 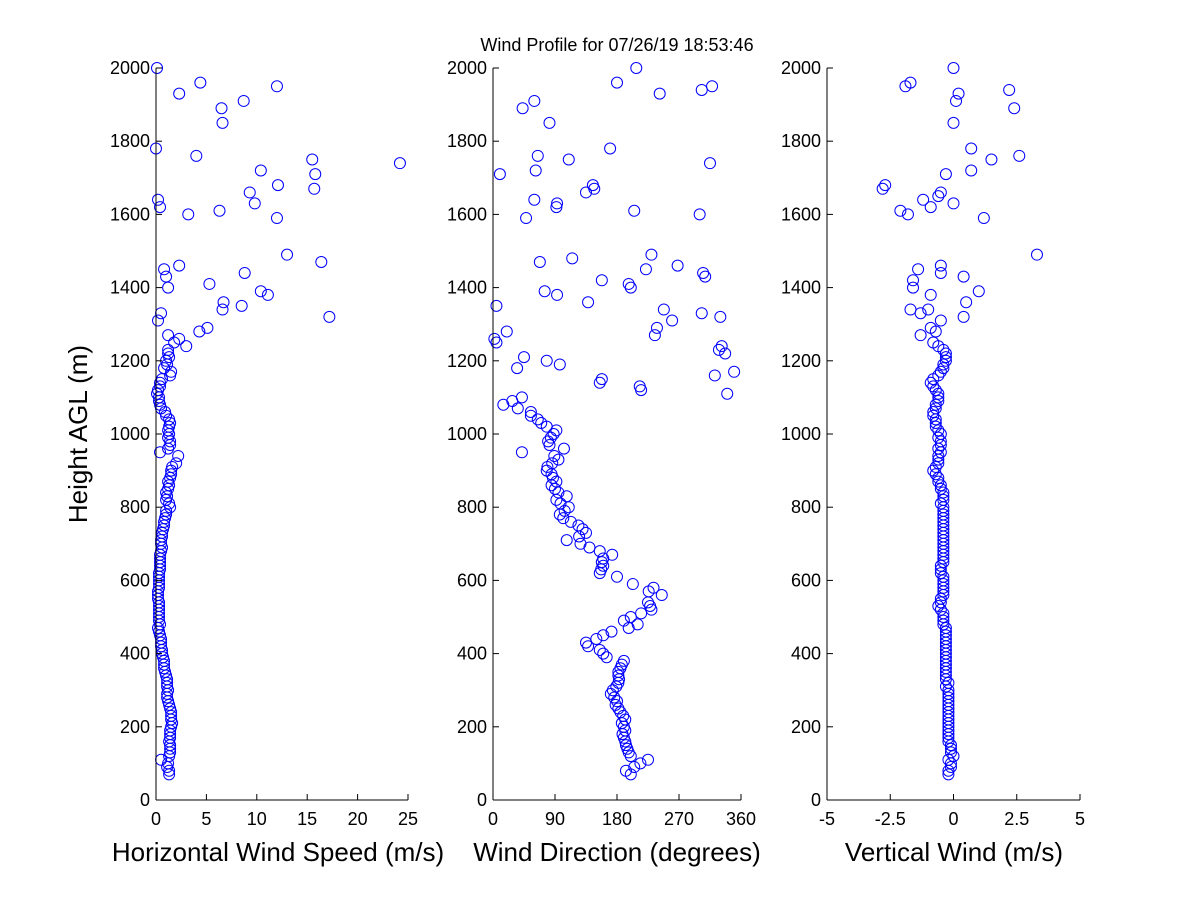 I want to click on y-tick-label: 1000, so click(x=130, y=434).